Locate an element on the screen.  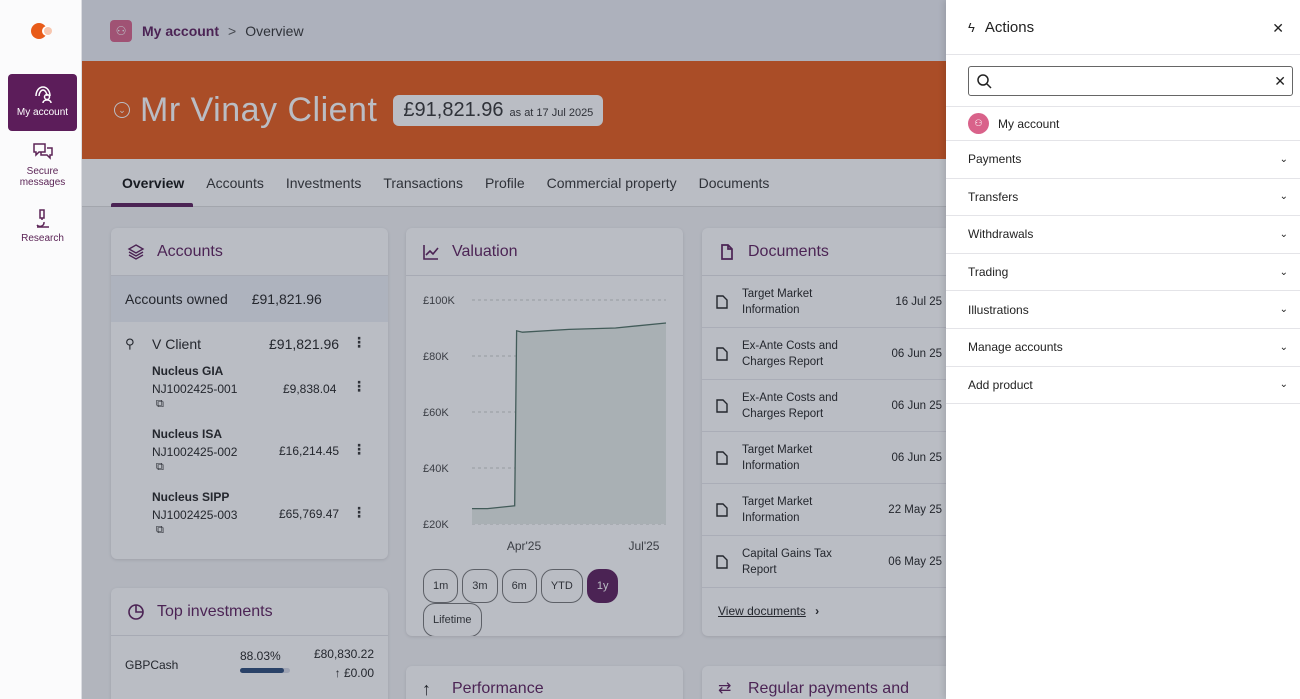
line-chart-icon is located at coordinates (431, 252).